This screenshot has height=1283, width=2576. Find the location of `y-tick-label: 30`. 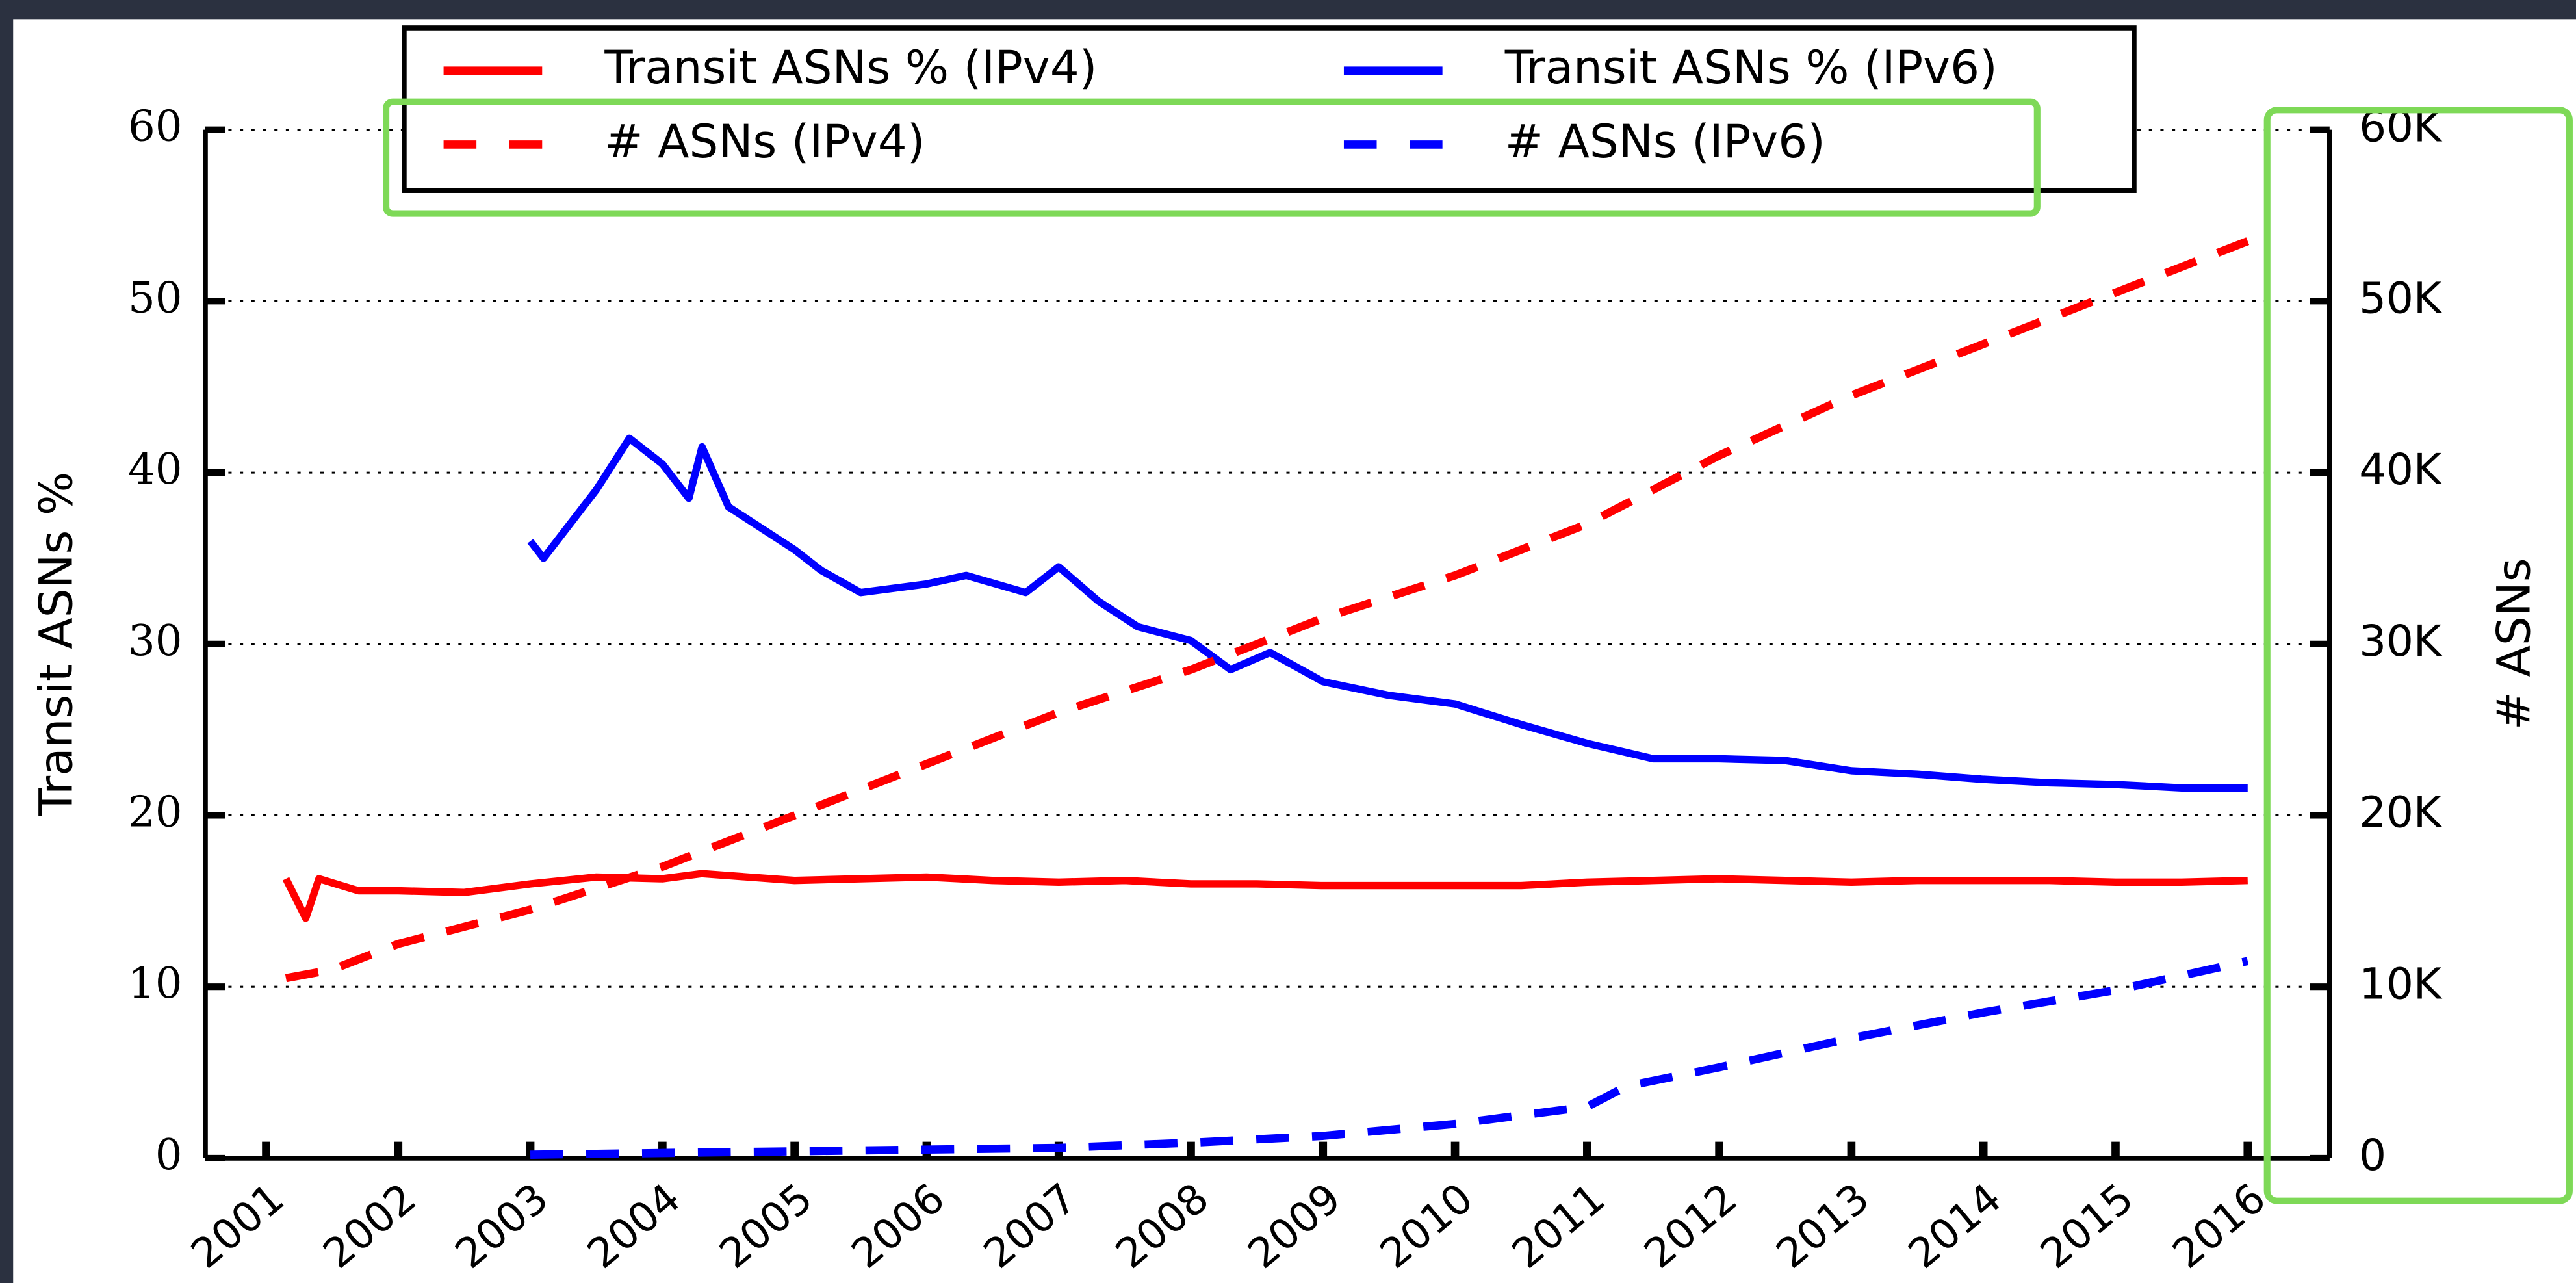

y-tick-label: 30 is located at coordinates (156, 641).